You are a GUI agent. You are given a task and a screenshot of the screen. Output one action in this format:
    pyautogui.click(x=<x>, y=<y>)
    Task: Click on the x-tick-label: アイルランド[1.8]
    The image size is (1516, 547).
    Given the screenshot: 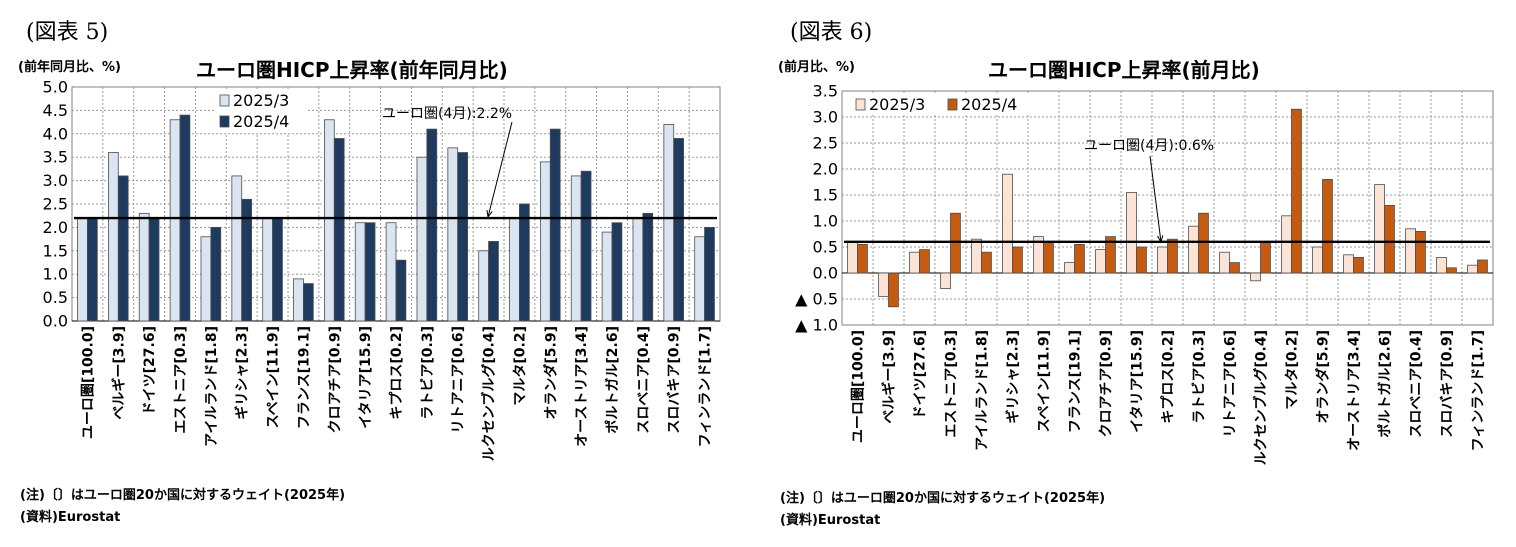 What is the action you would take?
    pyautogui.click(x=983, y=390)
    